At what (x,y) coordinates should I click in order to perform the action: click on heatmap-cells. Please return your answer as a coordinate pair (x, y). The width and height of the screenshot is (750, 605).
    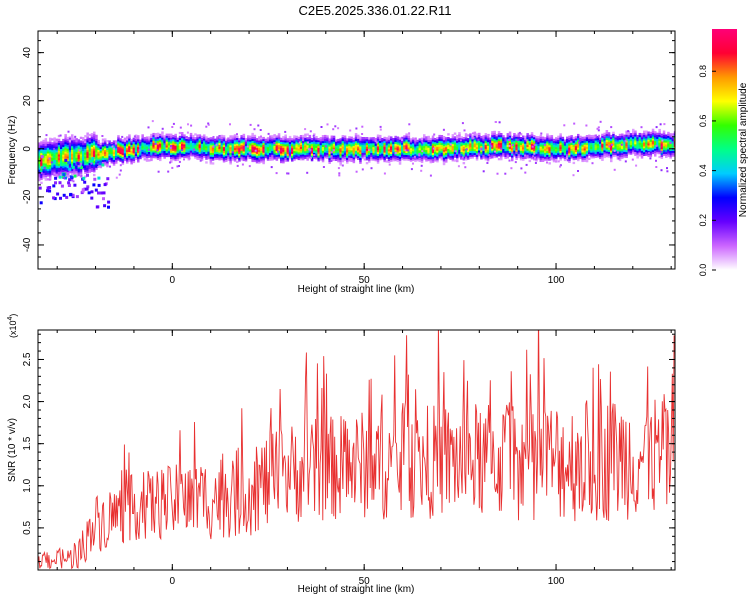
    Looking at the image, I should click on (356, 164).